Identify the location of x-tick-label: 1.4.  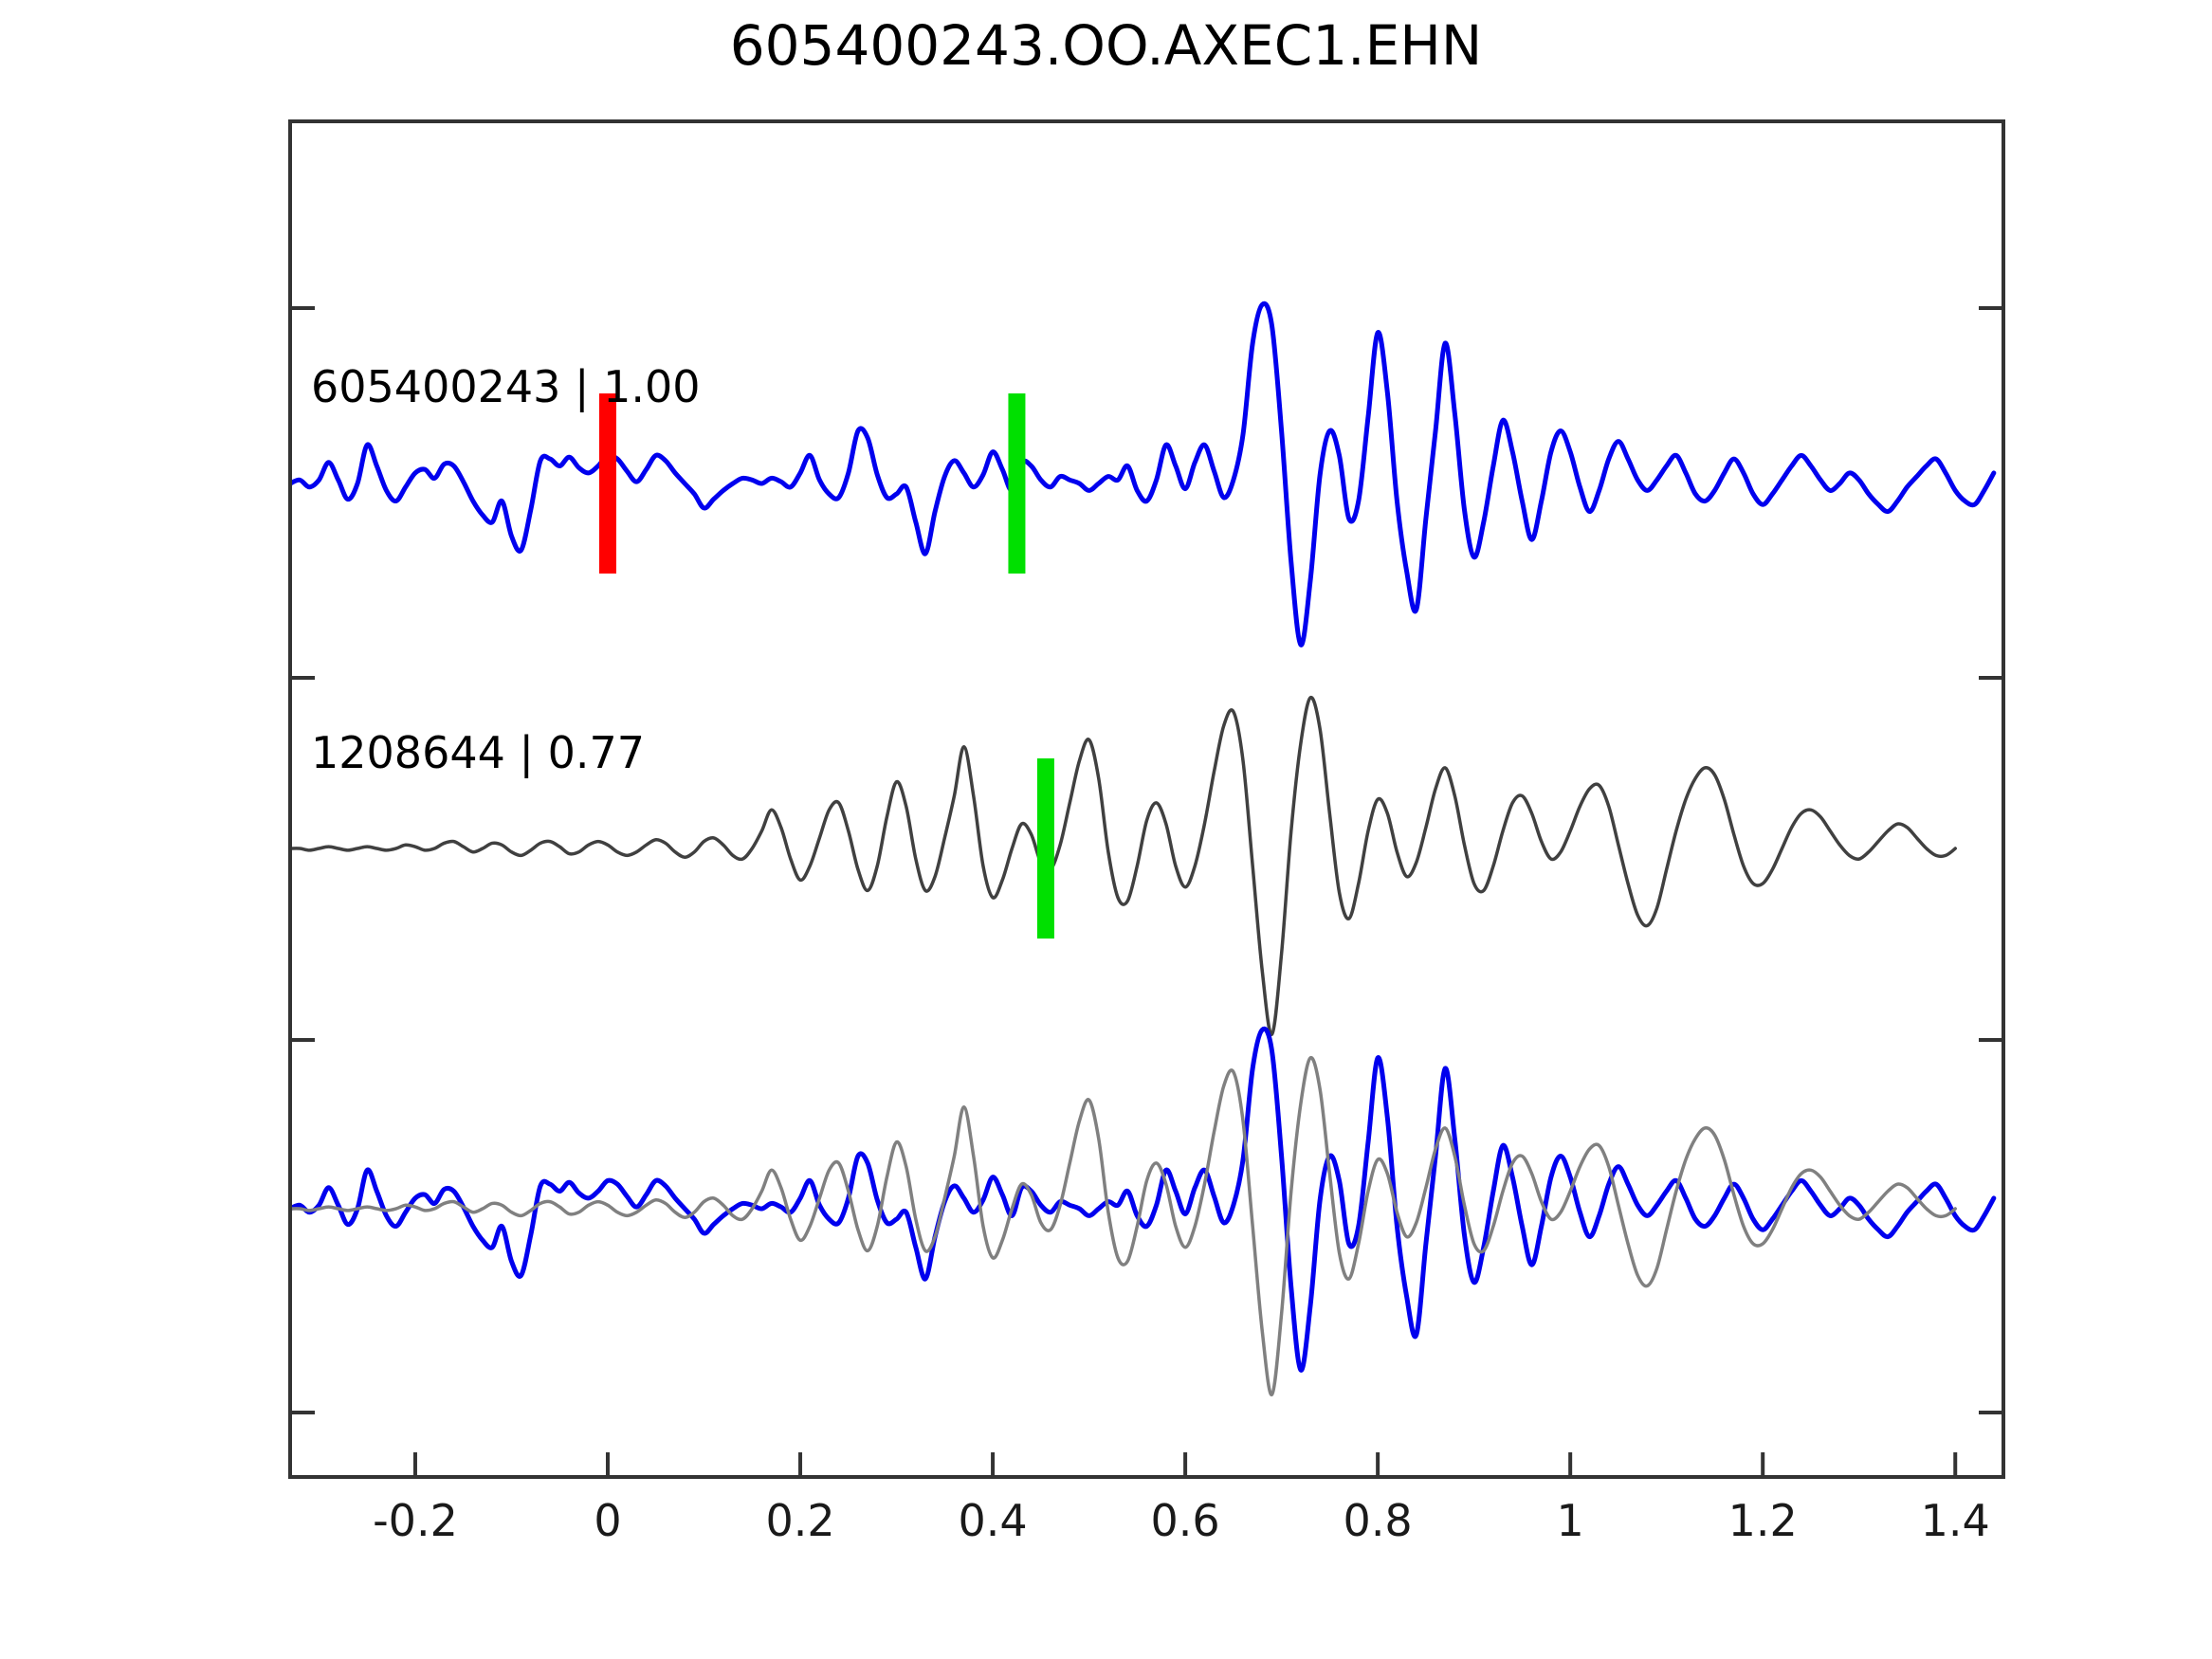
(1955, 1520).